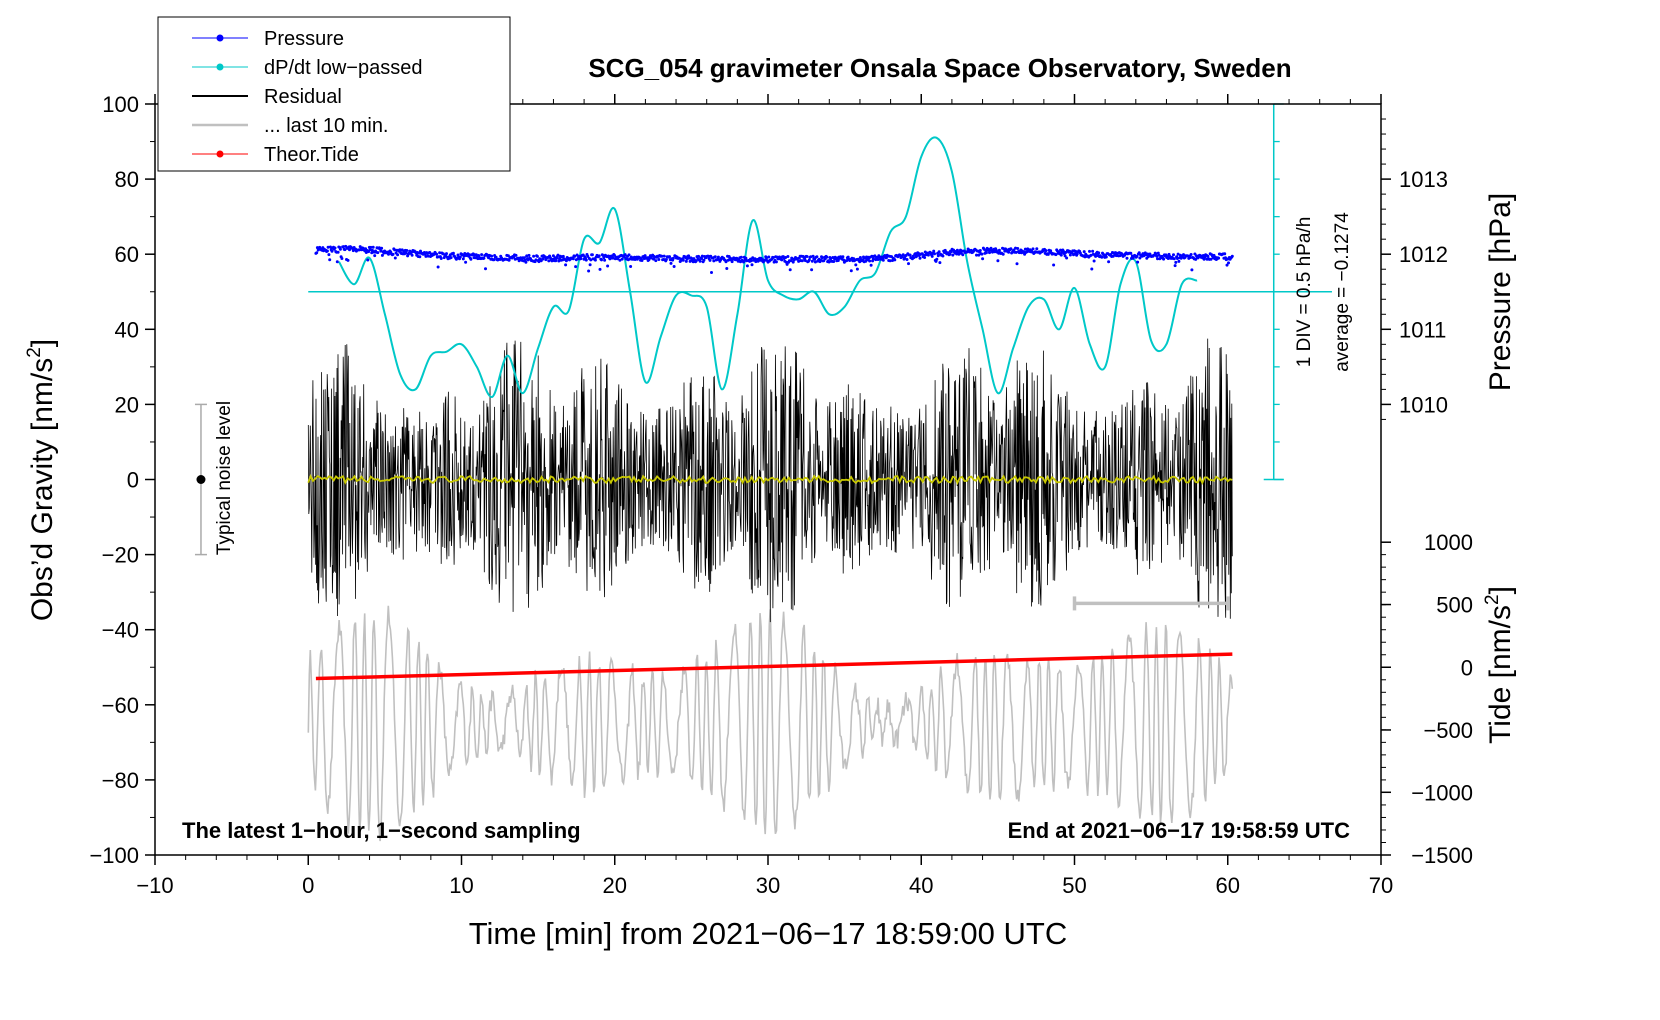 This screenshot has width=1660, height=1020. I want to click on x-tick-label: 50, so click(1074, 885).